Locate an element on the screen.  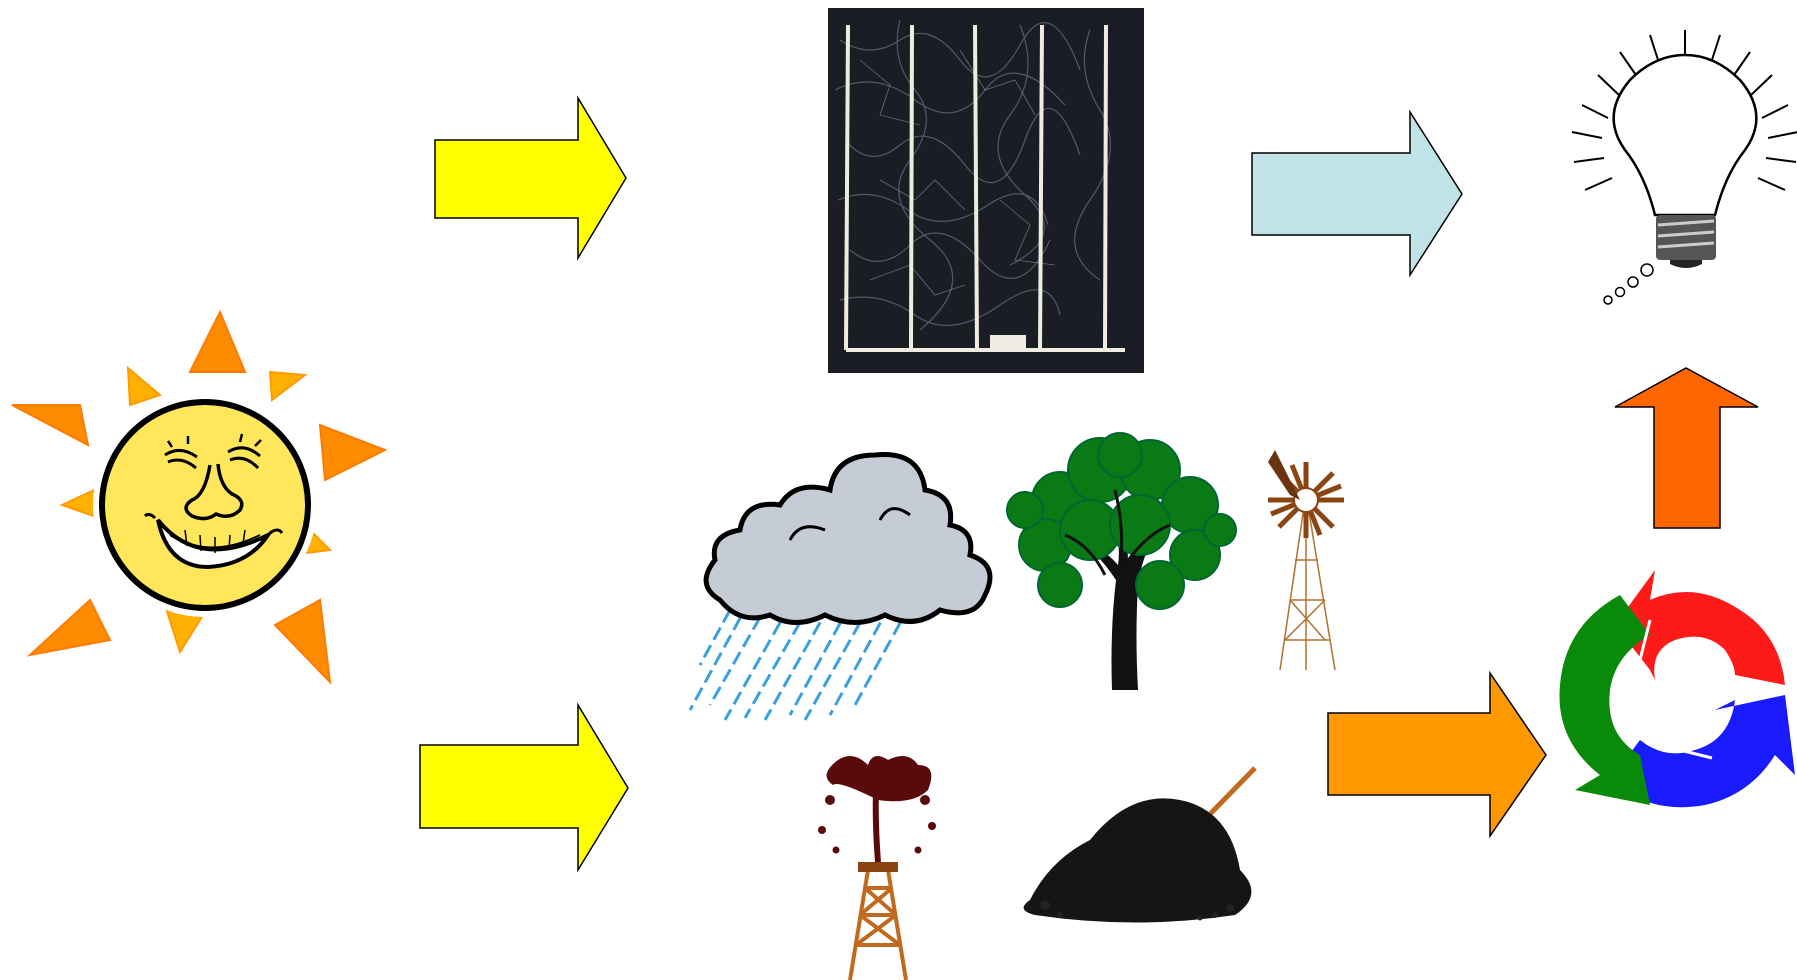
windmill-icon is located at coordinates (1306, 560).